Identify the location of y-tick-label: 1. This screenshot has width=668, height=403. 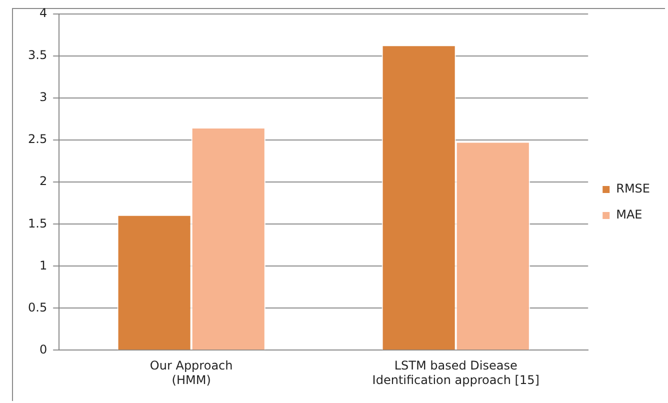
(43, 265).